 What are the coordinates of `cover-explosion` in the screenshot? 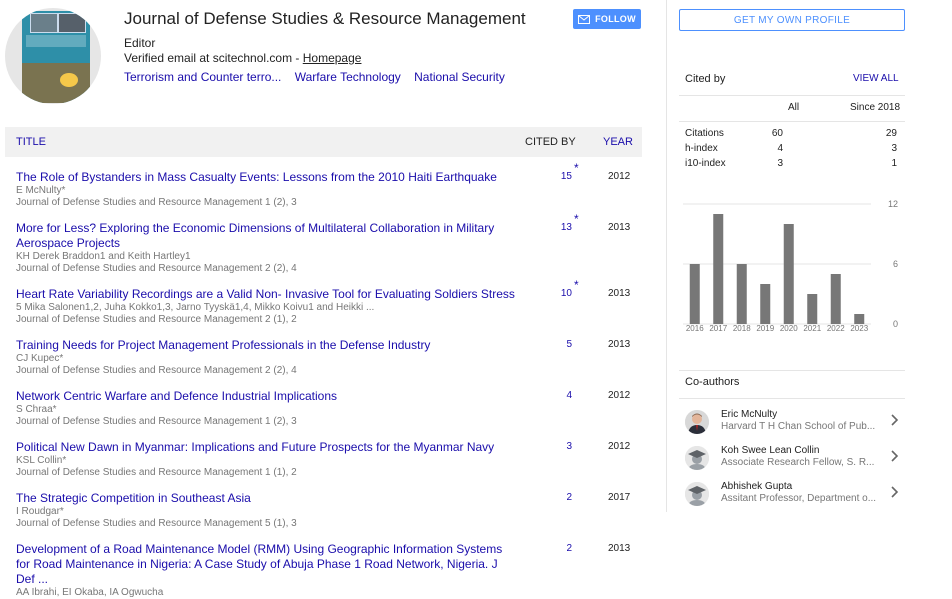 It's located at (69, 80).